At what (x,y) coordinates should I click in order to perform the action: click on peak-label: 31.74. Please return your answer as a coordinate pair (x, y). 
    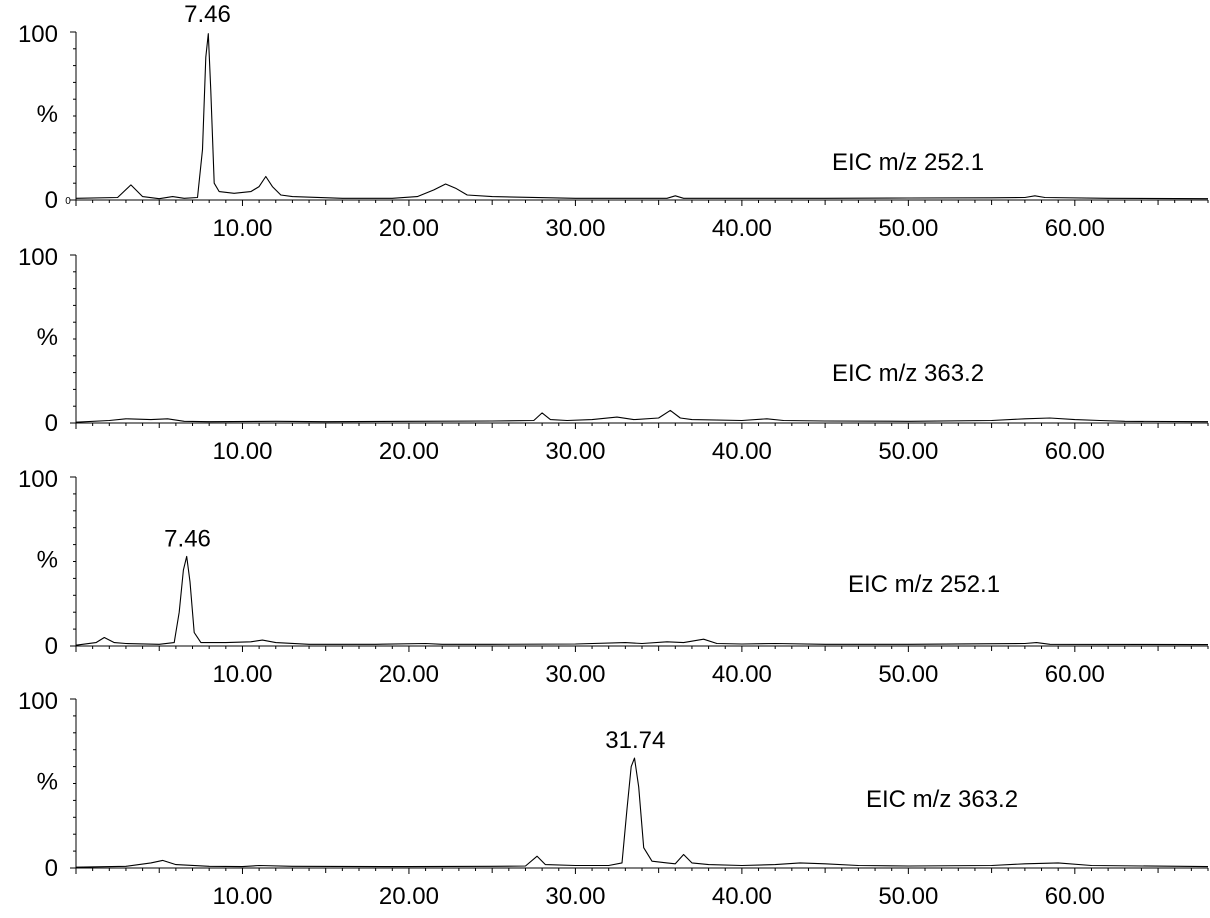
    Looking at the image, I should click on (635, 740).